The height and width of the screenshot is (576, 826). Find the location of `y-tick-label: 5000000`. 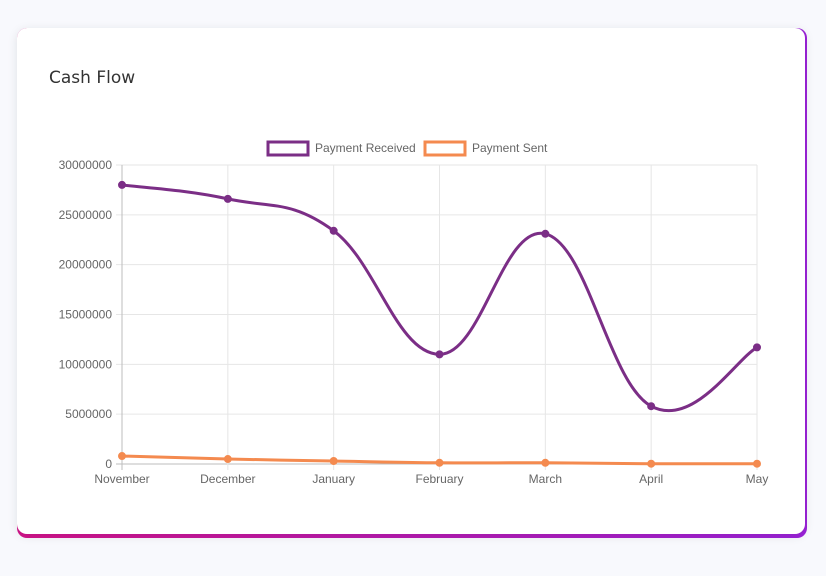

y-tick-label: 5000000 is located at coordinates (88, 414).